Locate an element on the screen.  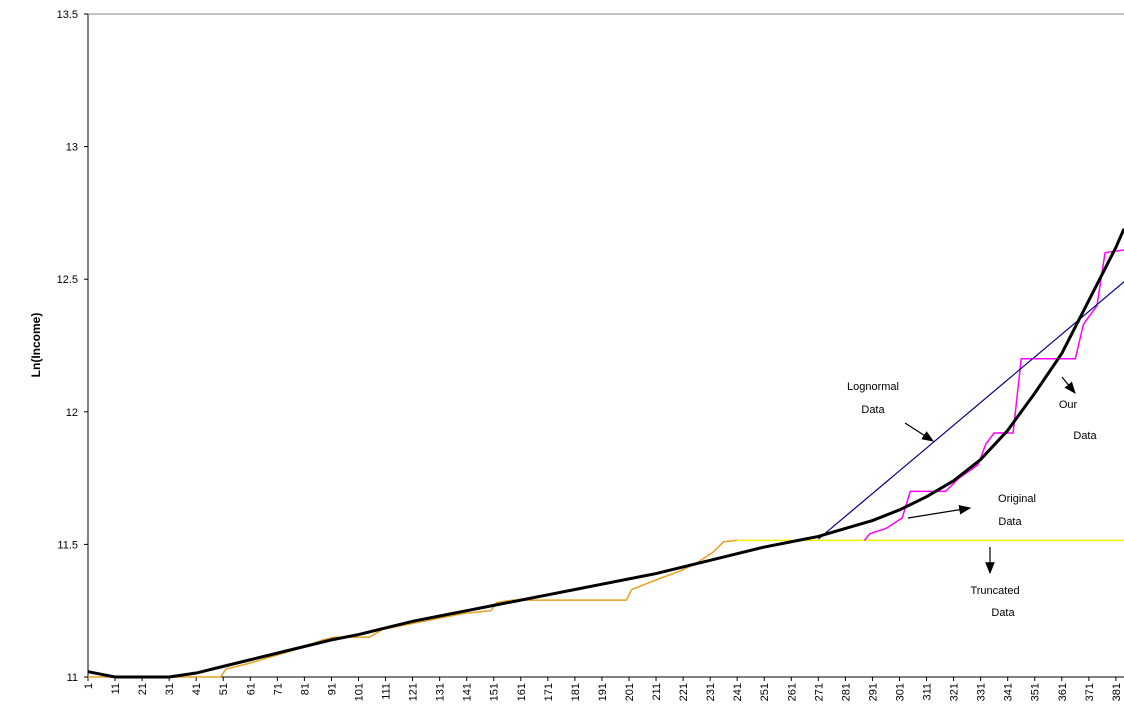
y-tick-label: 12 is located at coordinates (72, 413).